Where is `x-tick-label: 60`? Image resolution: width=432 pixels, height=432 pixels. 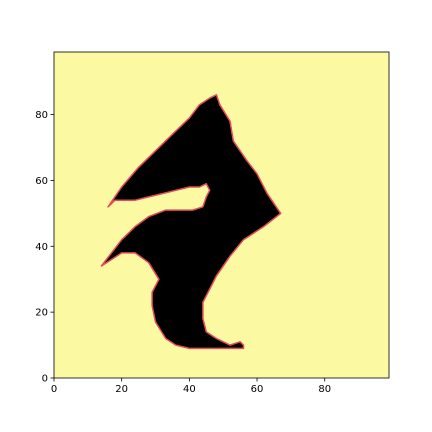
x-tick-label: 60 is located at coordinates (257, 389).